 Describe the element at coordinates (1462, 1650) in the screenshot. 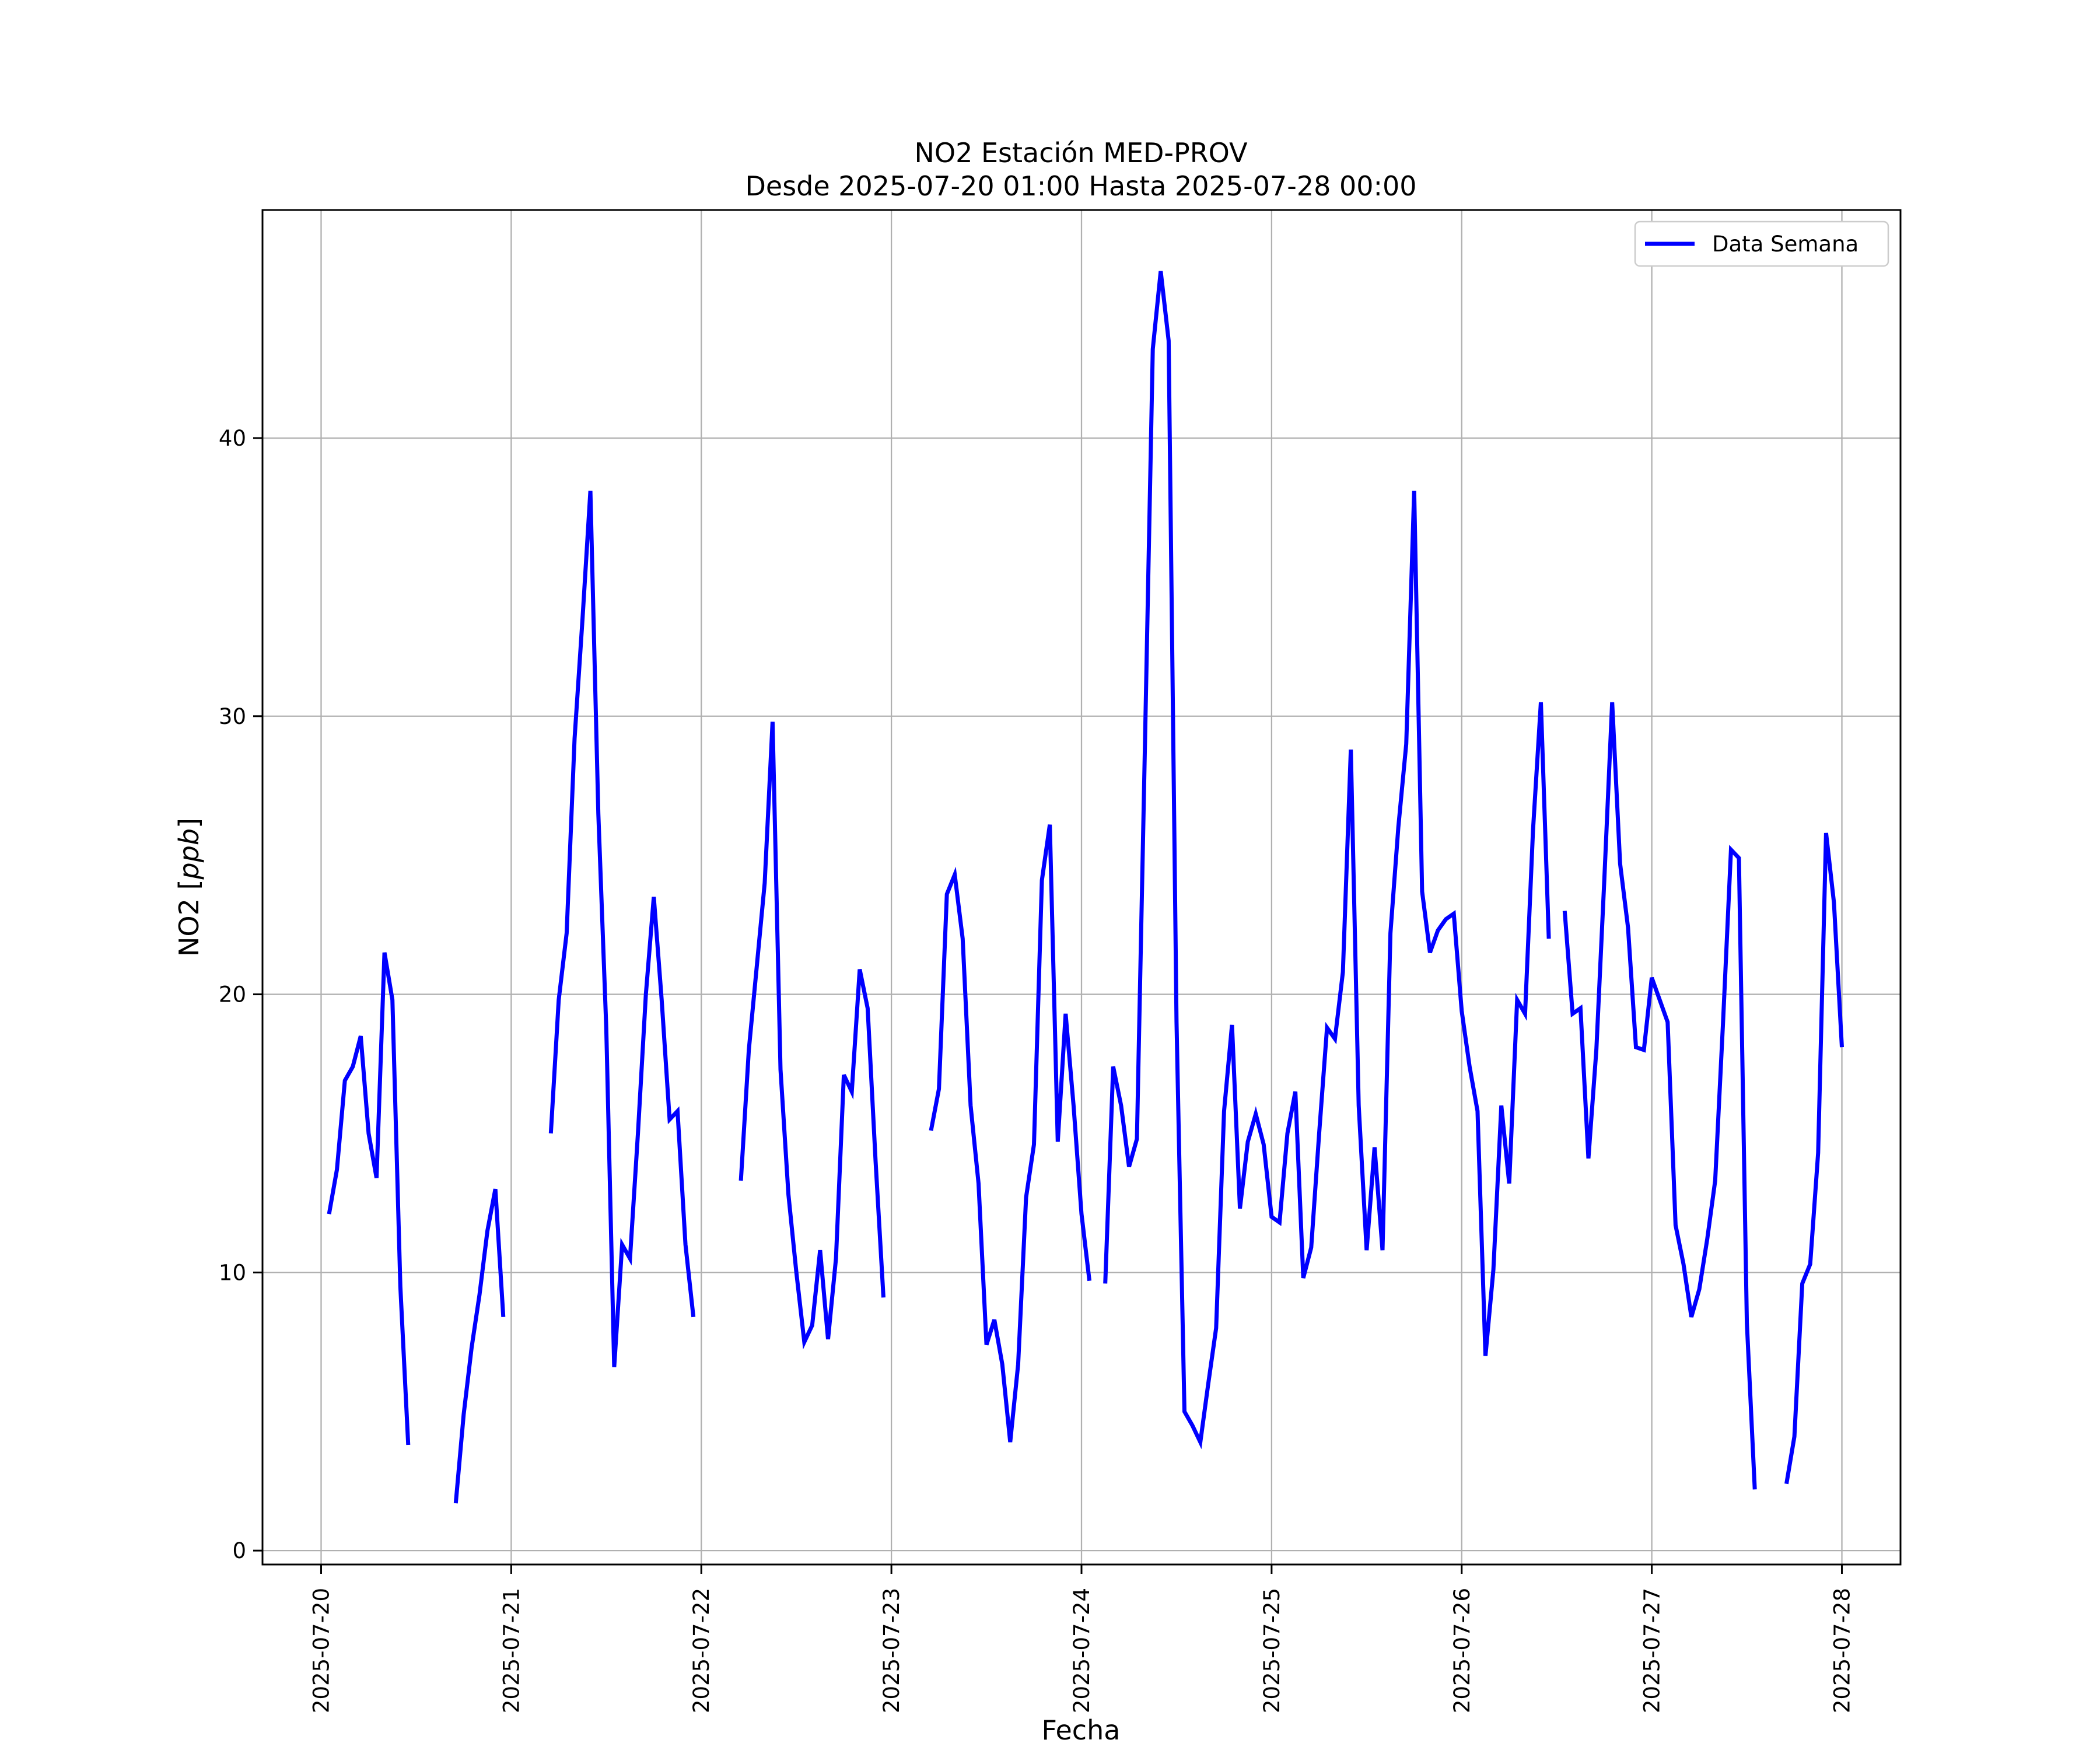

I see `x-tick-label: 2025-07-26` at that location.